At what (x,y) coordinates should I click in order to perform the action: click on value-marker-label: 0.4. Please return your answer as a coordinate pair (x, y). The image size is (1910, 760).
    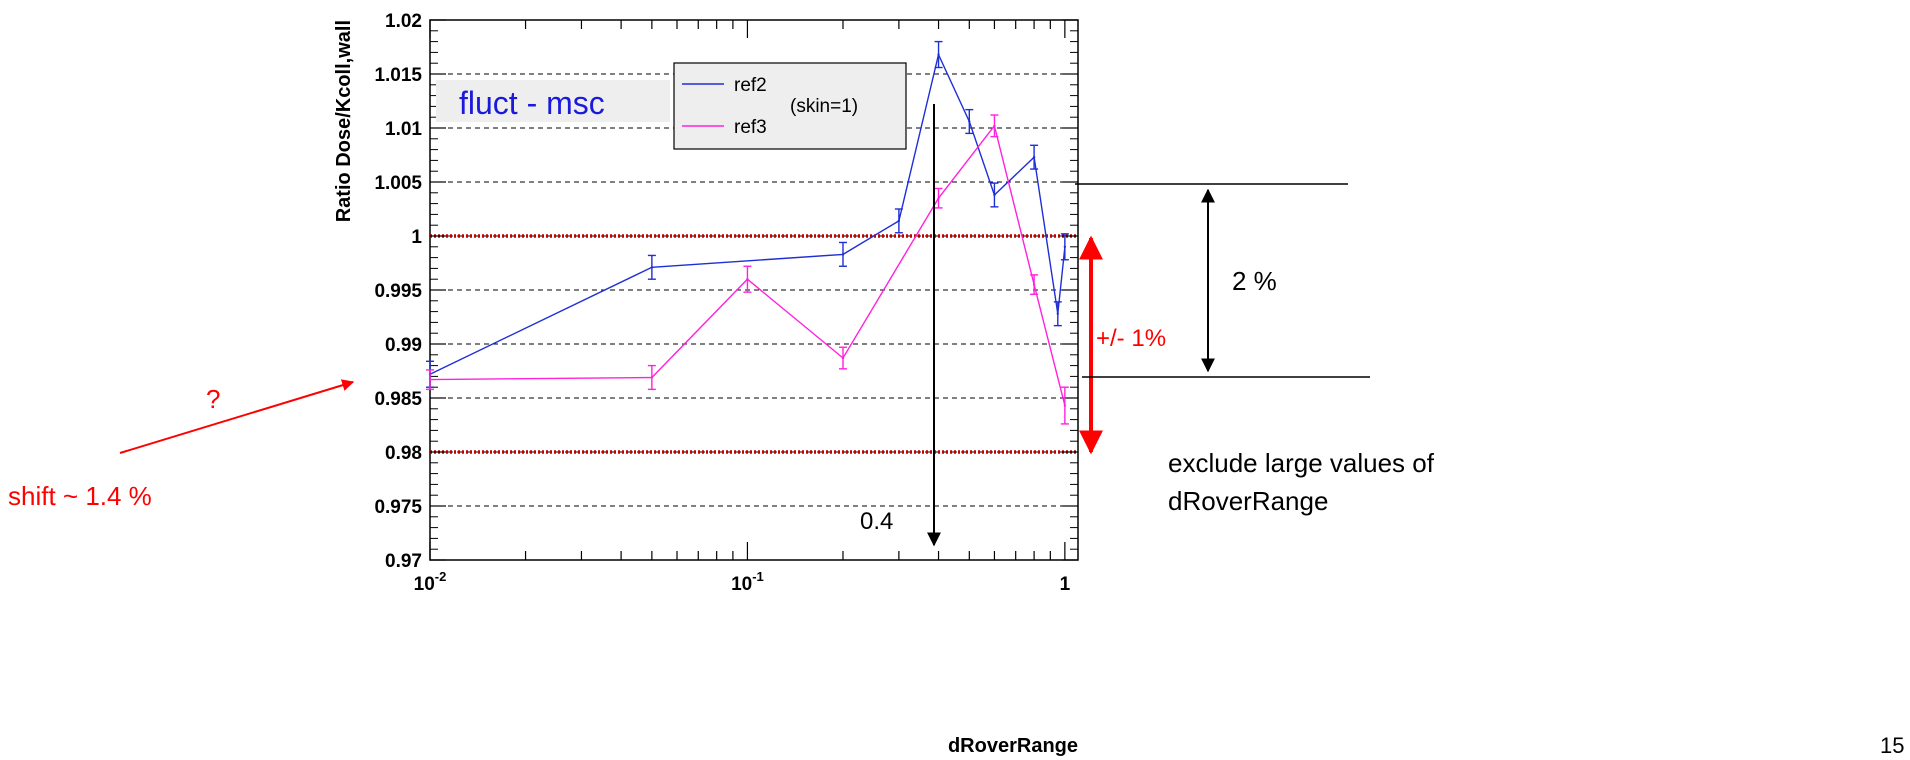
    Looking at the image, I should click on (876, 521).